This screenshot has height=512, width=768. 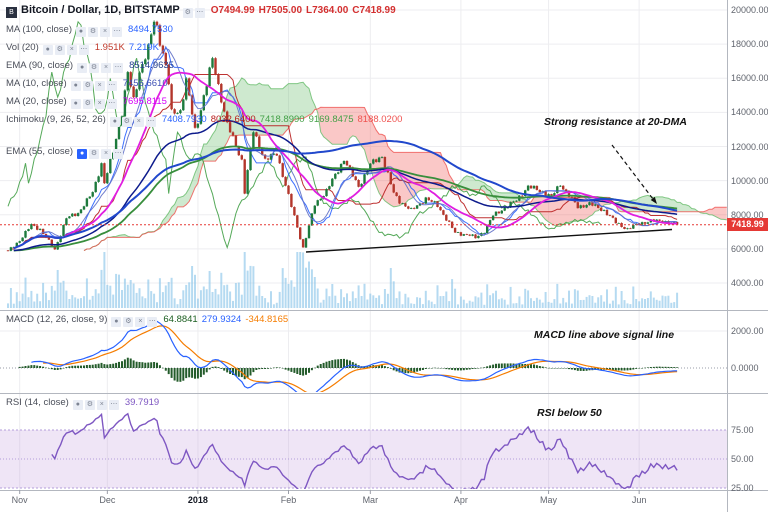 I want to click on price-axis-label: 6000.00, so click(x=747, y=248).